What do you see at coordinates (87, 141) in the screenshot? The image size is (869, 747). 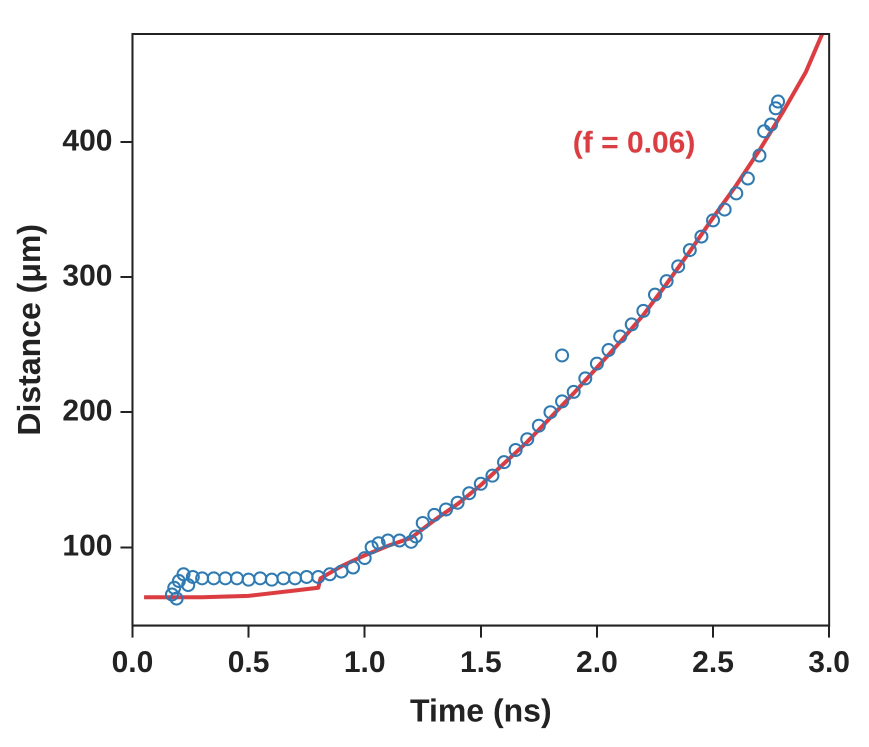 I see `y-tick-label: 400` at bounding box center [87, 141].